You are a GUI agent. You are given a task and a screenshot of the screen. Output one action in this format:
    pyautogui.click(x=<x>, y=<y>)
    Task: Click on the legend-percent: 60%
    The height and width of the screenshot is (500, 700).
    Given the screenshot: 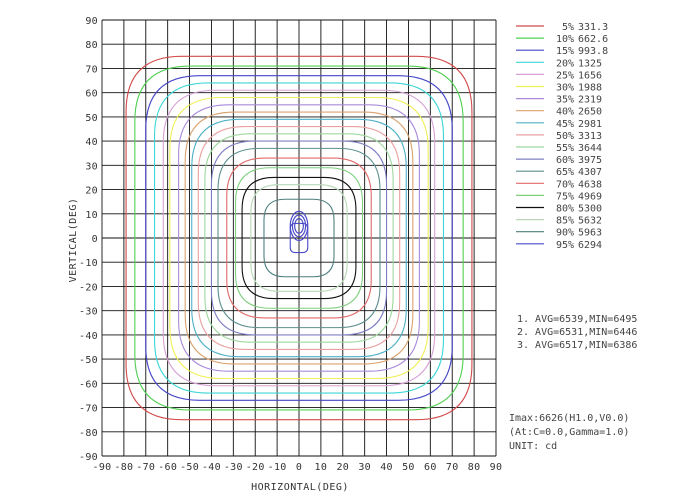 What is the action you would take?
    pyautogui.click(x=565, y=160)
    